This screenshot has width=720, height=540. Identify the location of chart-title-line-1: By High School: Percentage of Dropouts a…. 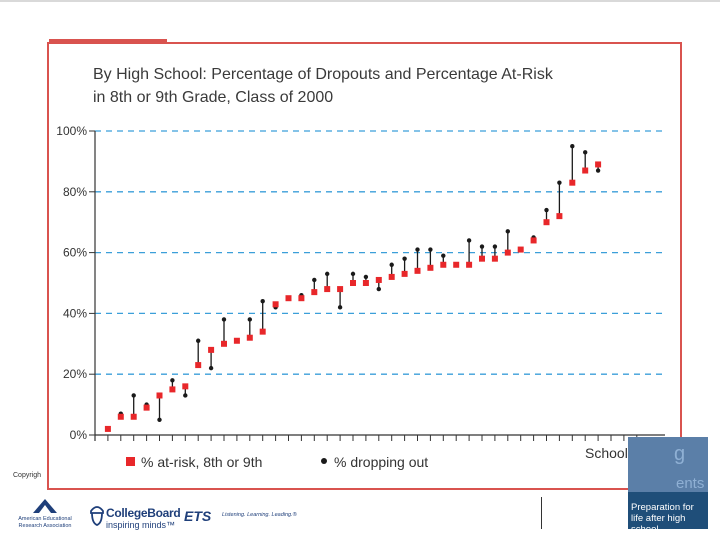
(323, 74).